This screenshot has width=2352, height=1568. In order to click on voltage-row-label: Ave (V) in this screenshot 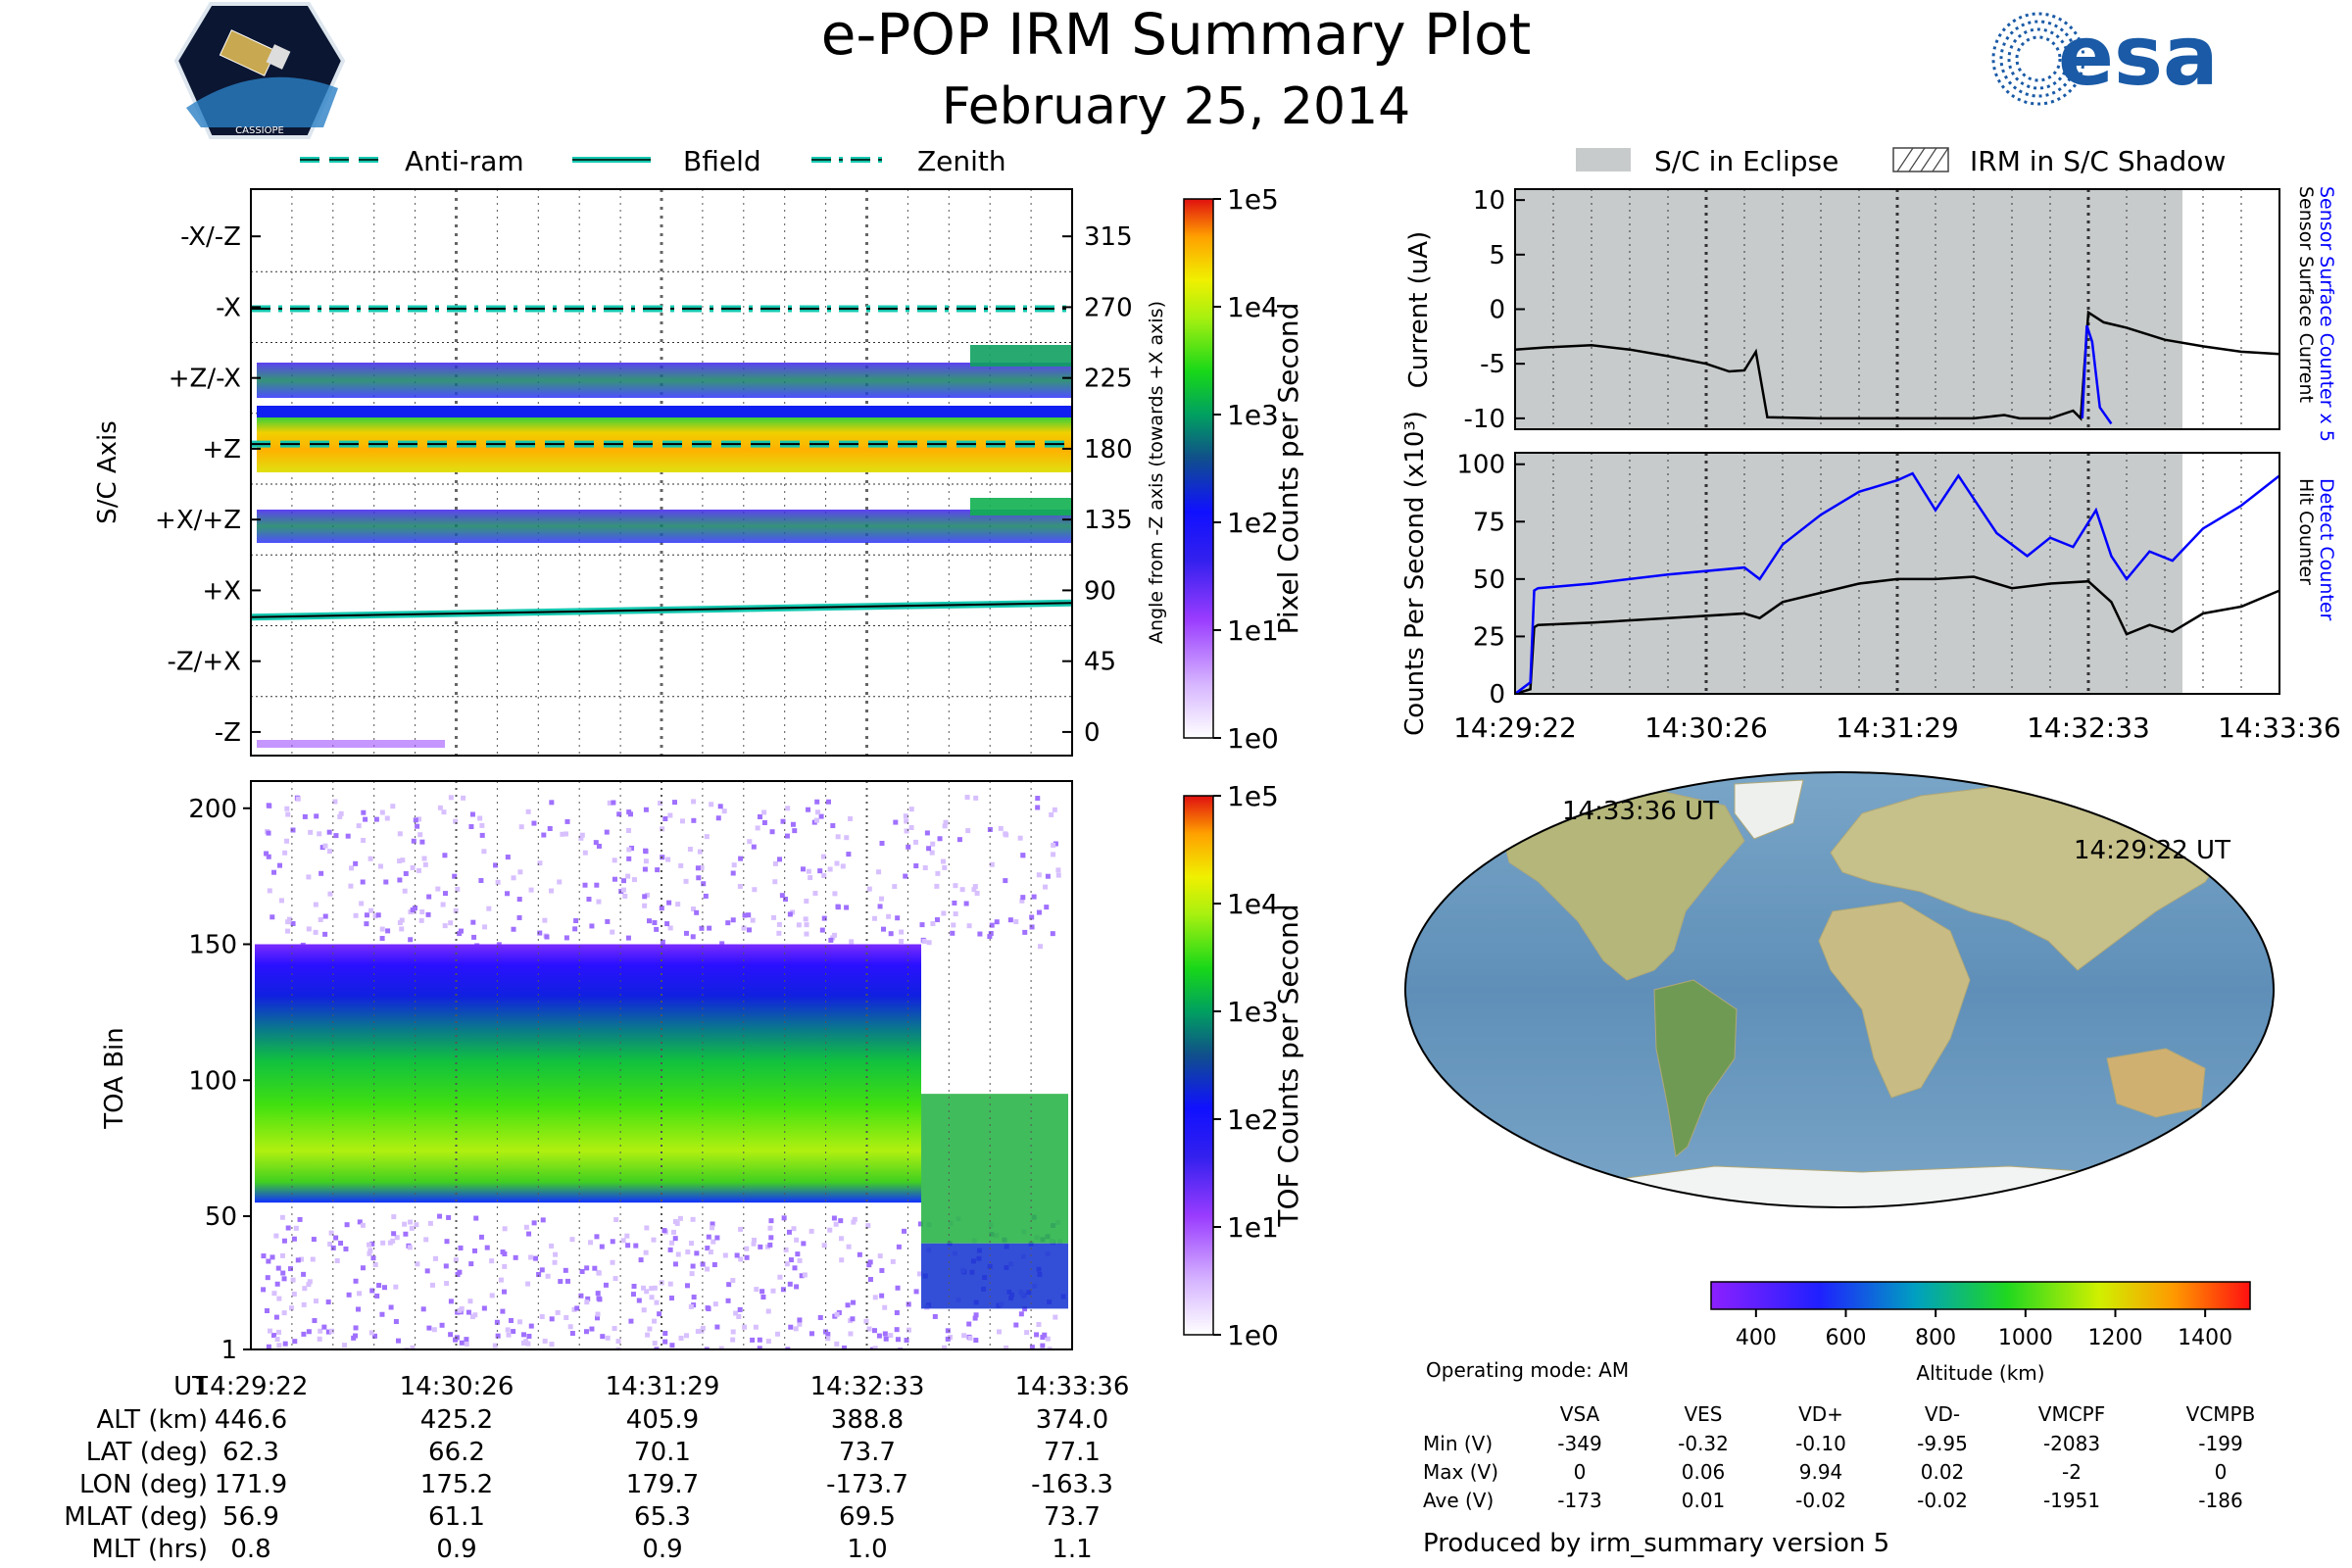, I will do `click(1458, 1500)`.